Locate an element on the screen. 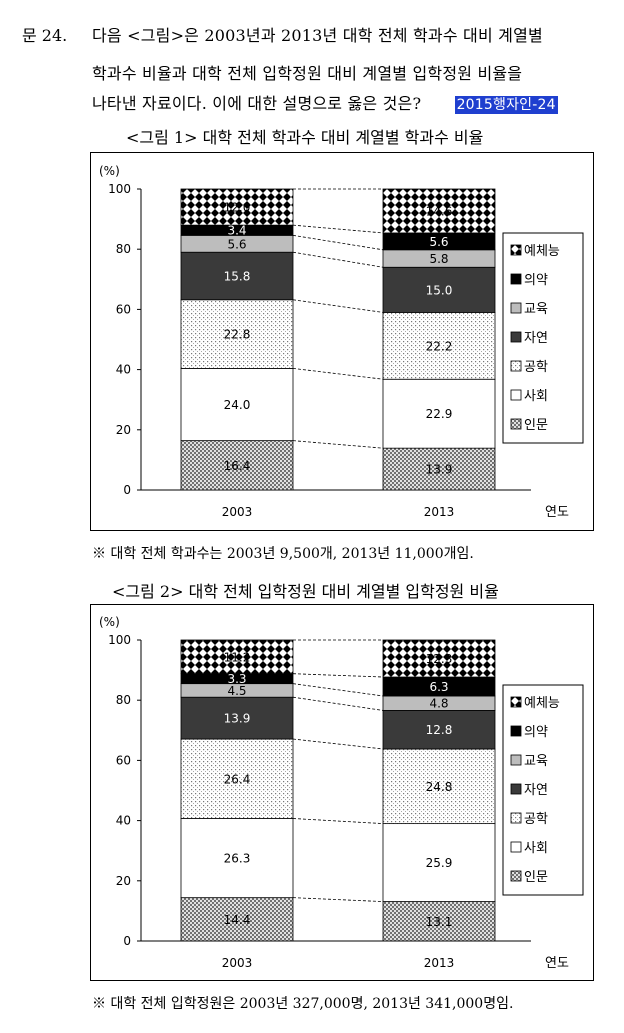 The width and height of the screenshot is (624, 1033). chart1-data-label-2003-jayeon: 15.8 is located at coordinates (237, 276).